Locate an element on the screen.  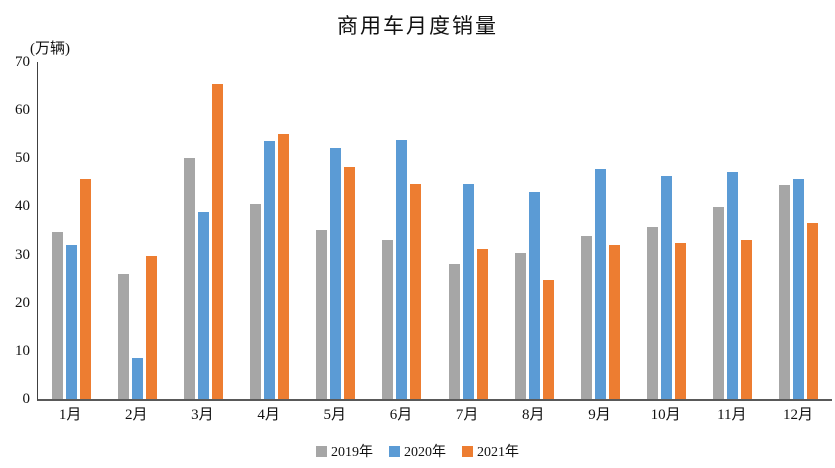
bar-2021年-4月 is located at coordinates (284, 266).